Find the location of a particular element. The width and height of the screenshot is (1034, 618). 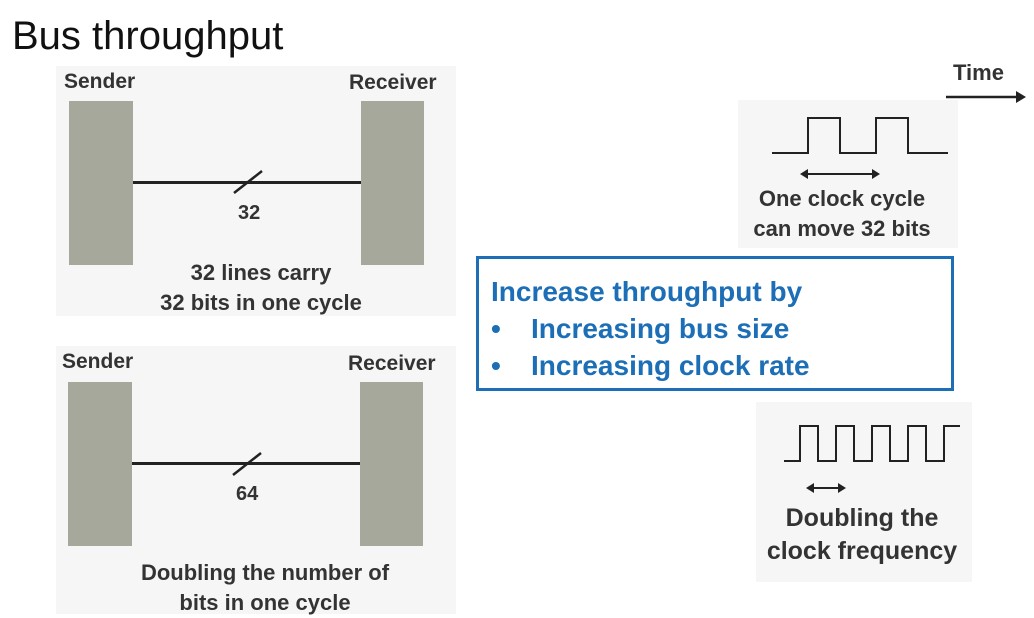

caption-top: 32 lines carry 32 bits in one cycle is located at coordinates (261, 288).